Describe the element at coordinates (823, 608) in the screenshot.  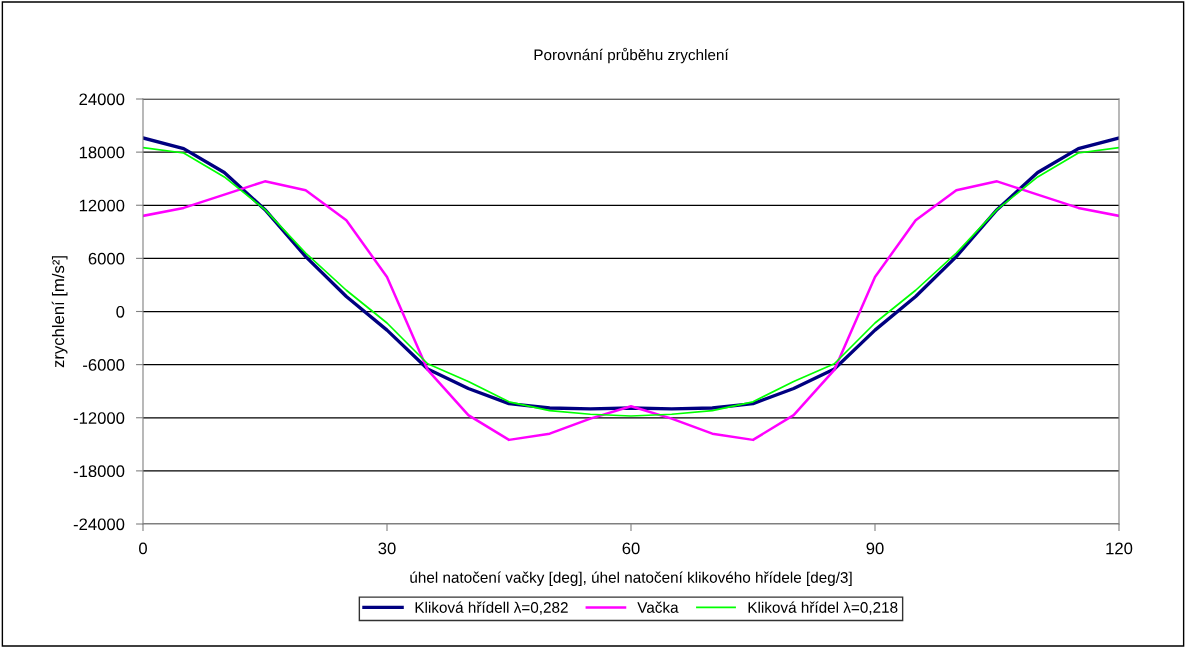
I see `legend-label: Kliková hřídel λ=0,218` at that location.